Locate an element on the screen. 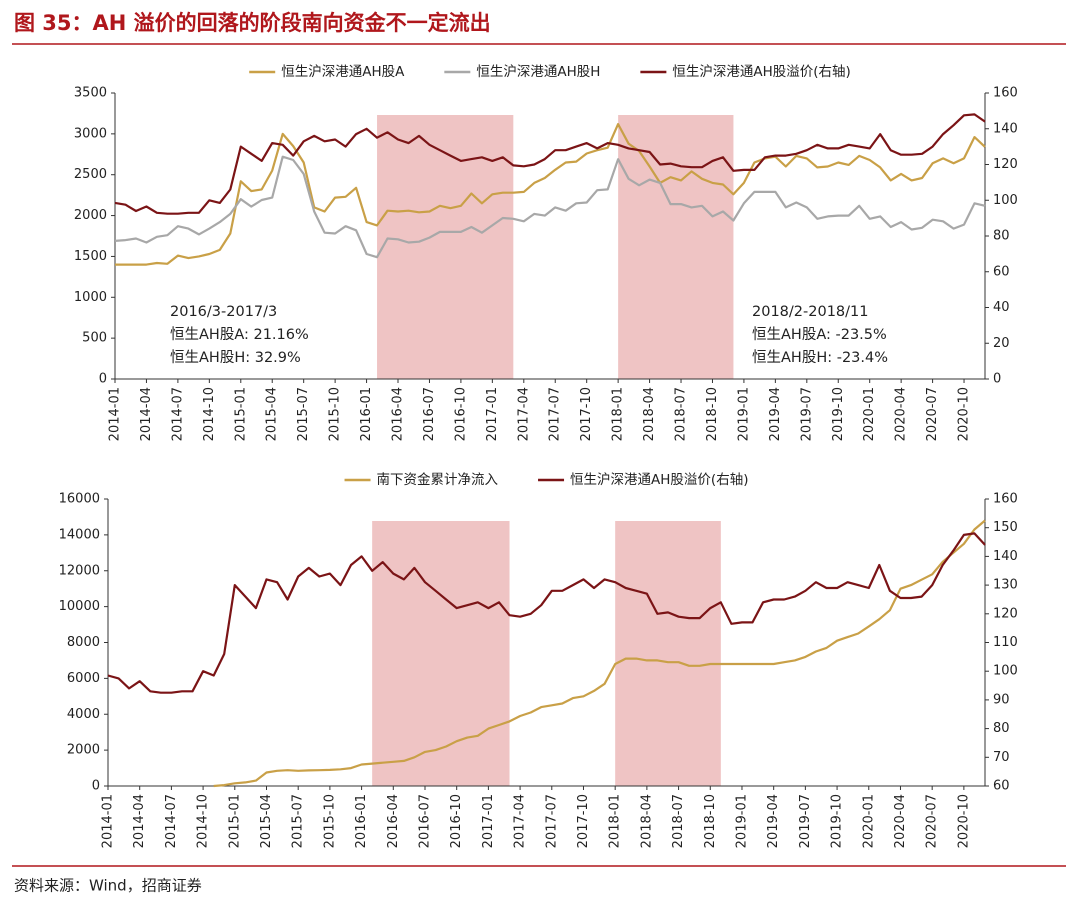  x-tick-label: 2018-01 is located at coordinates (615, 821).